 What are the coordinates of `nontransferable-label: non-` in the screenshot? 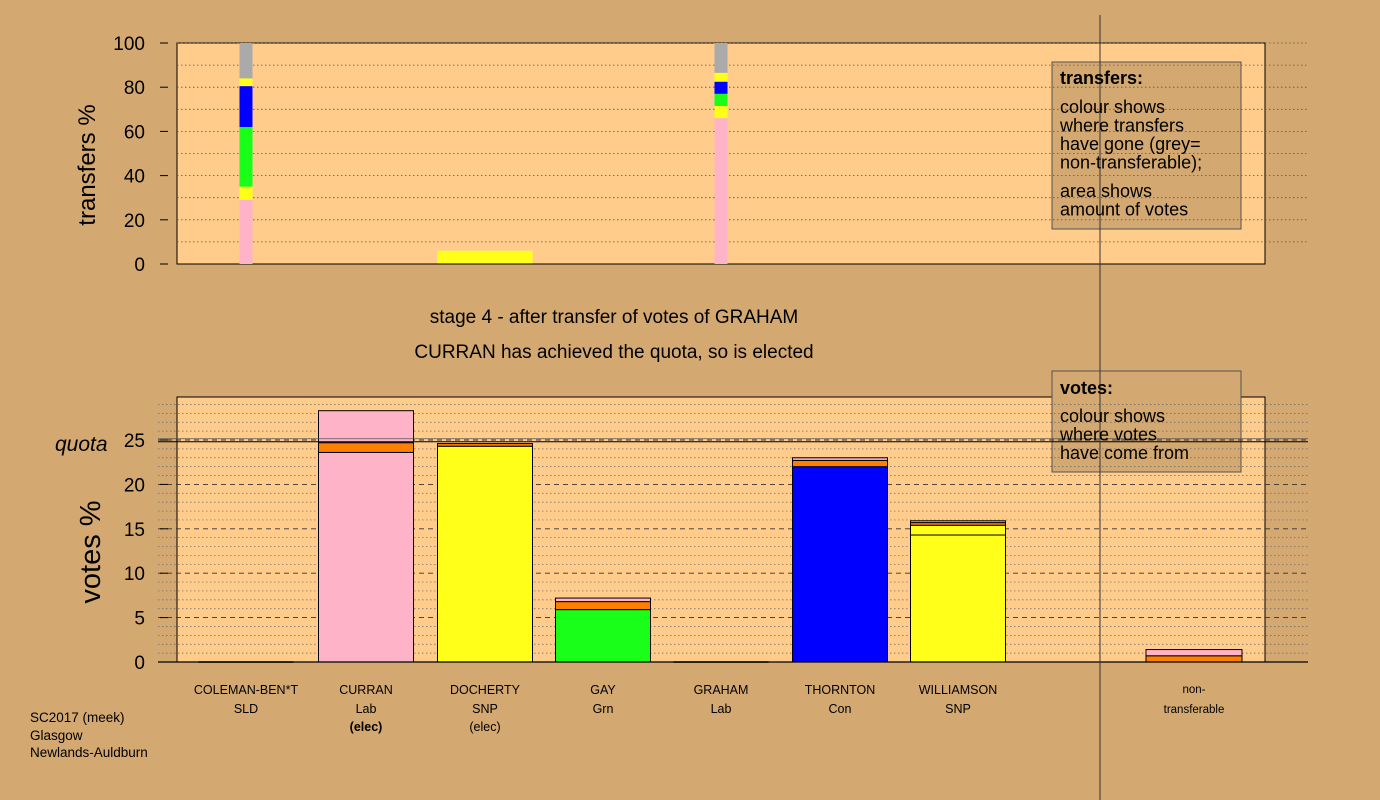 It's located at (1193, 690).